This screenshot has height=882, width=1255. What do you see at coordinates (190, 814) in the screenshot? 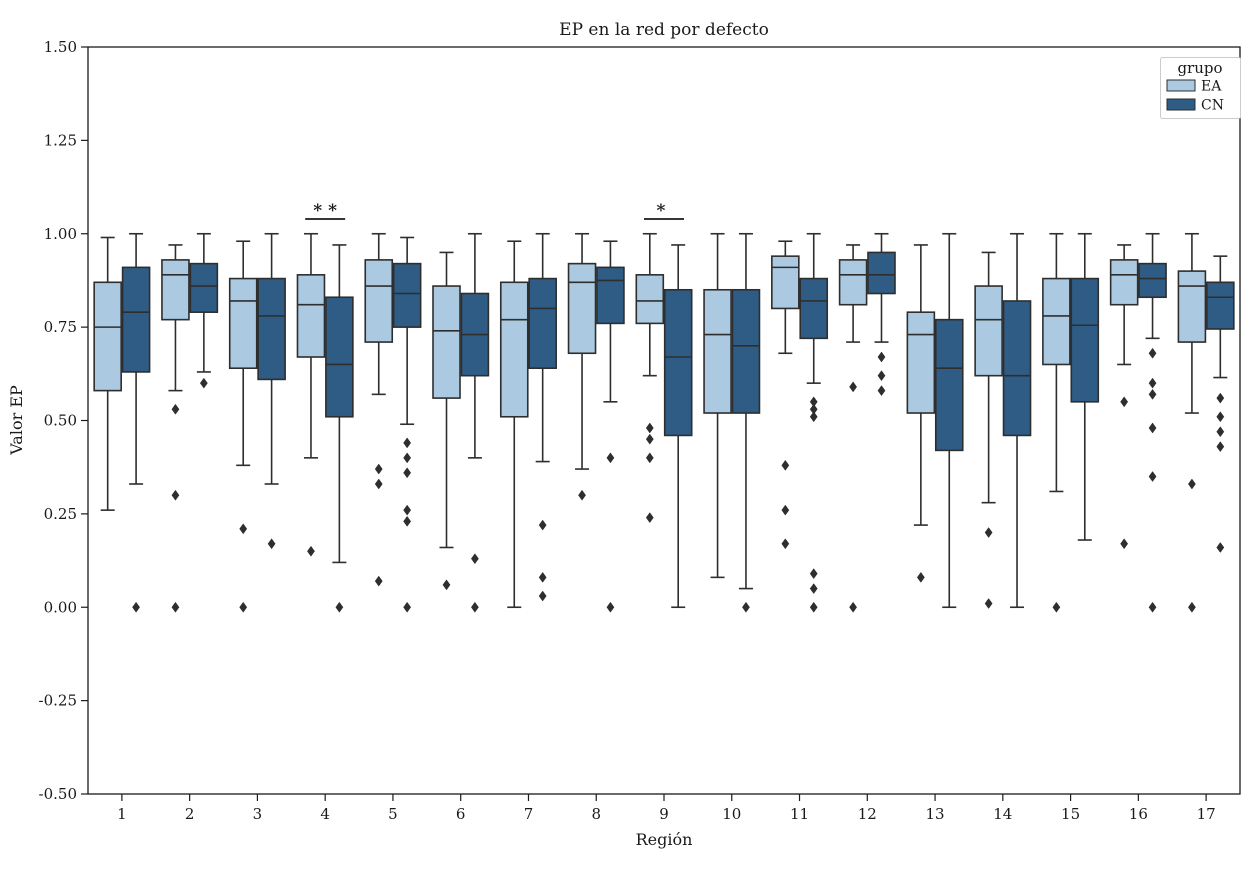
I see `x-tick-label: 2` at bounding box center [190, 814].